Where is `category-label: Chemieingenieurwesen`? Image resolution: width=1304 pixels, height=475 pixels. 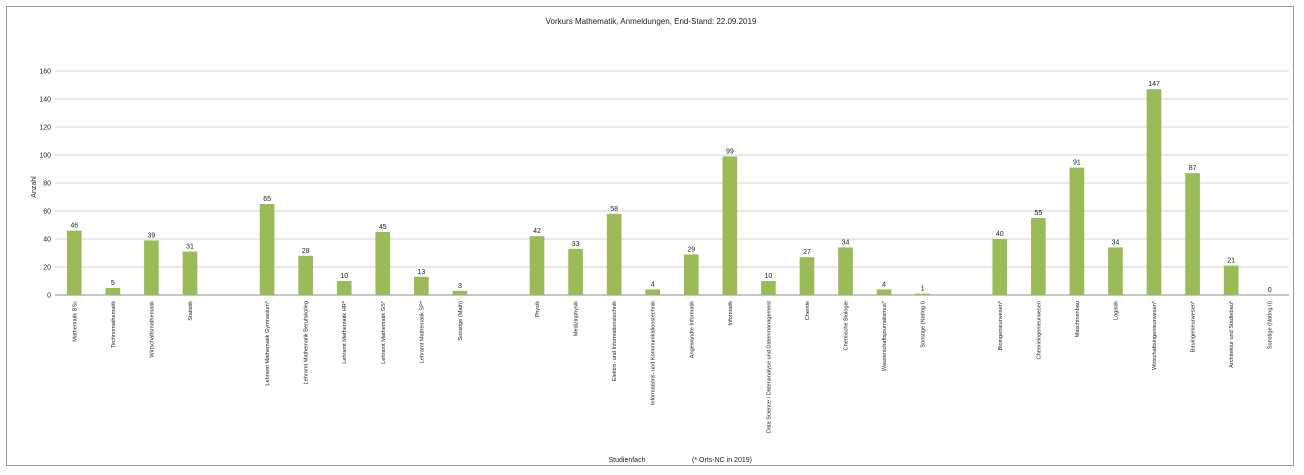
category-label: Chemieingenieurwesen is located at coordinates (1039, 330).